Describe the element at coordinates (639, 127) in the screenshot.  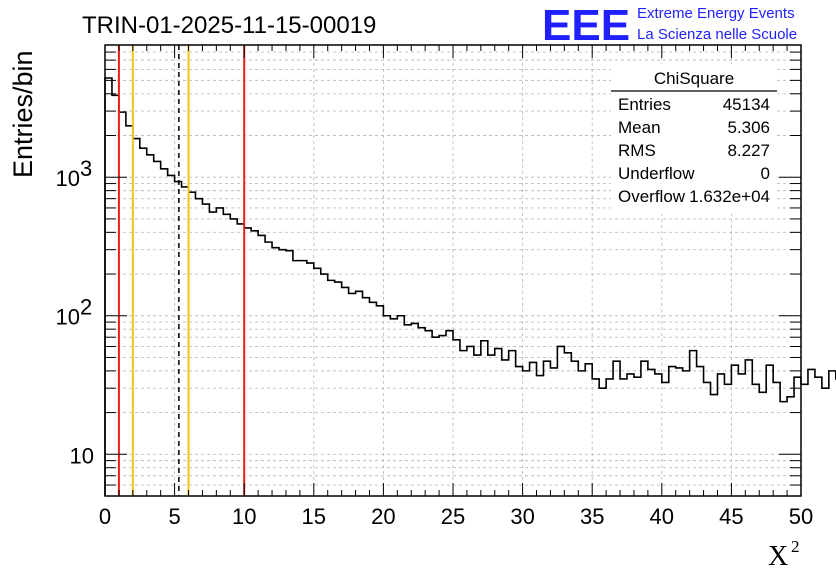
I see `stats-label: Mean` at that location.